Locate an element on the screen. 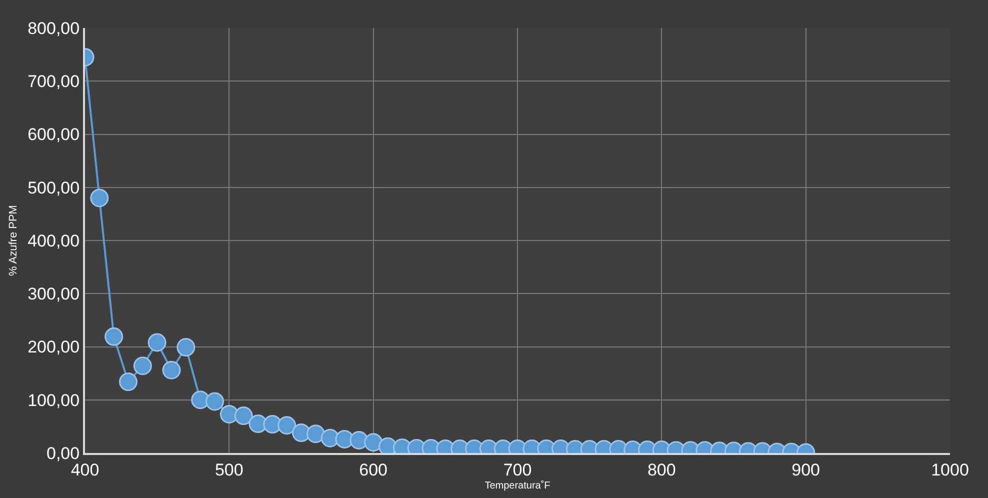  y-tick-label: 0,00 is located at coordinates (63, 453).